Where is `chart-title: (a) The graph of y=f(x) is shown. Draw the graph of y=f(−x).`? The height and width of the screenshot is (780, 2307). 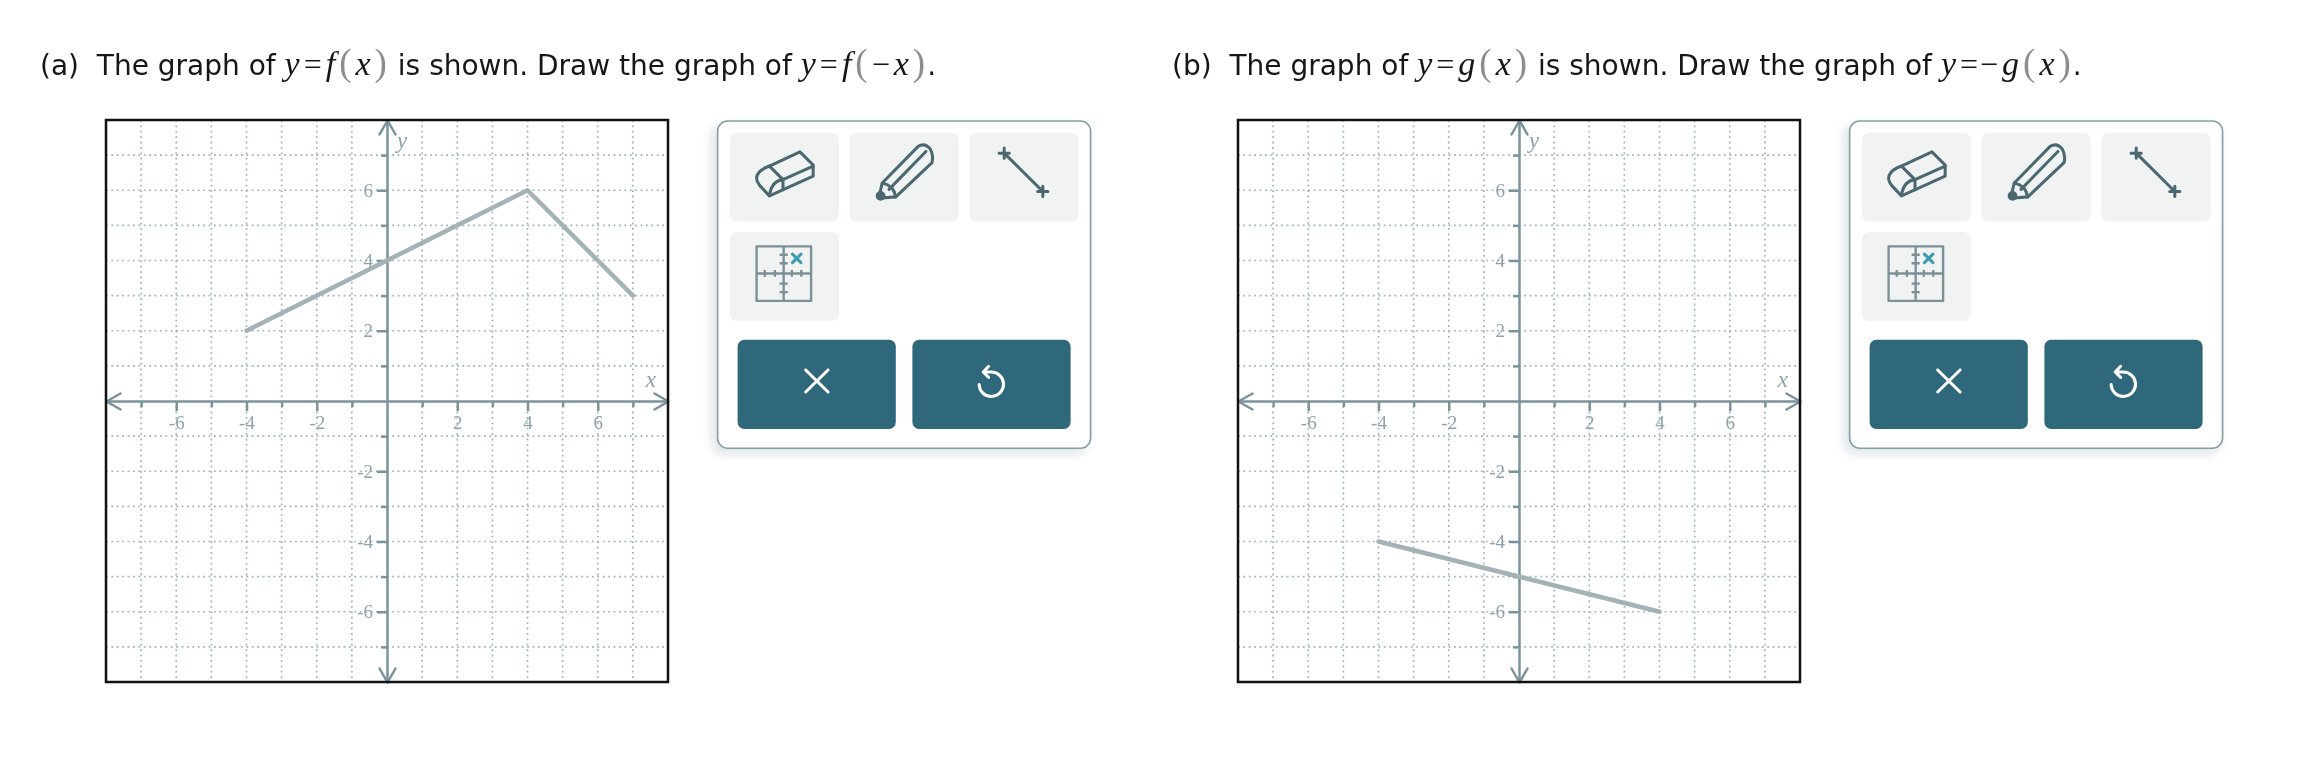 chart-title: (a) The graph of y=f(x) is shown. Draw the graph of y=f(−x). is located at coordinates (488, 62).